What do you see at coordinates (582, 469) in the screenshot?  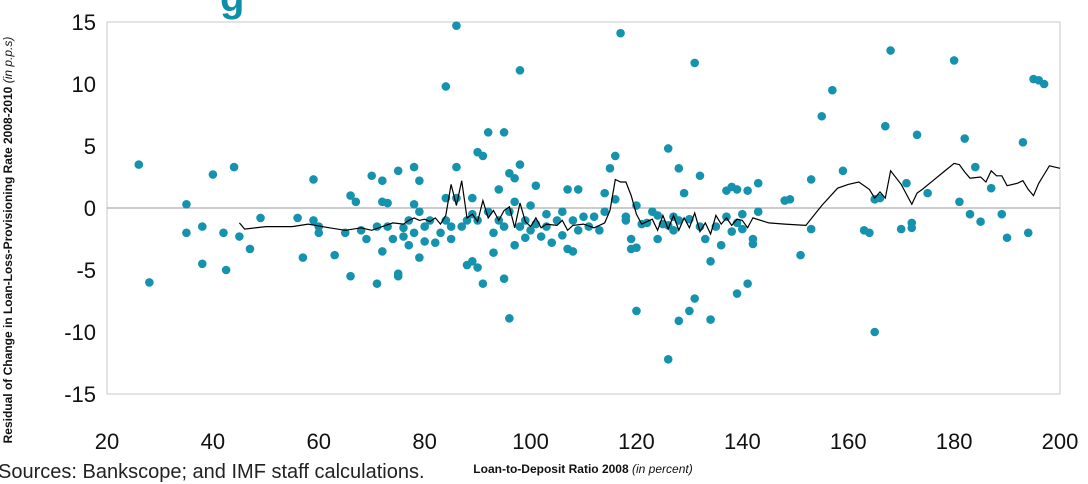 I see `x-axis-title: Loan-to-Deposit Ratio 2008 (in percent)` at bounding box center [582, 469].